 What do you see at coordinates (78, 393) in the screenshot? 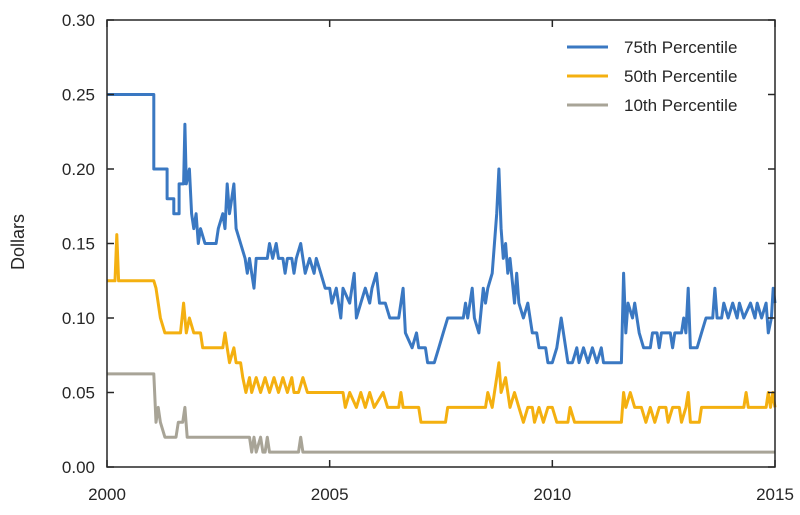
I see `y-tick-label: 0.05` at bounding box center [78, 393].